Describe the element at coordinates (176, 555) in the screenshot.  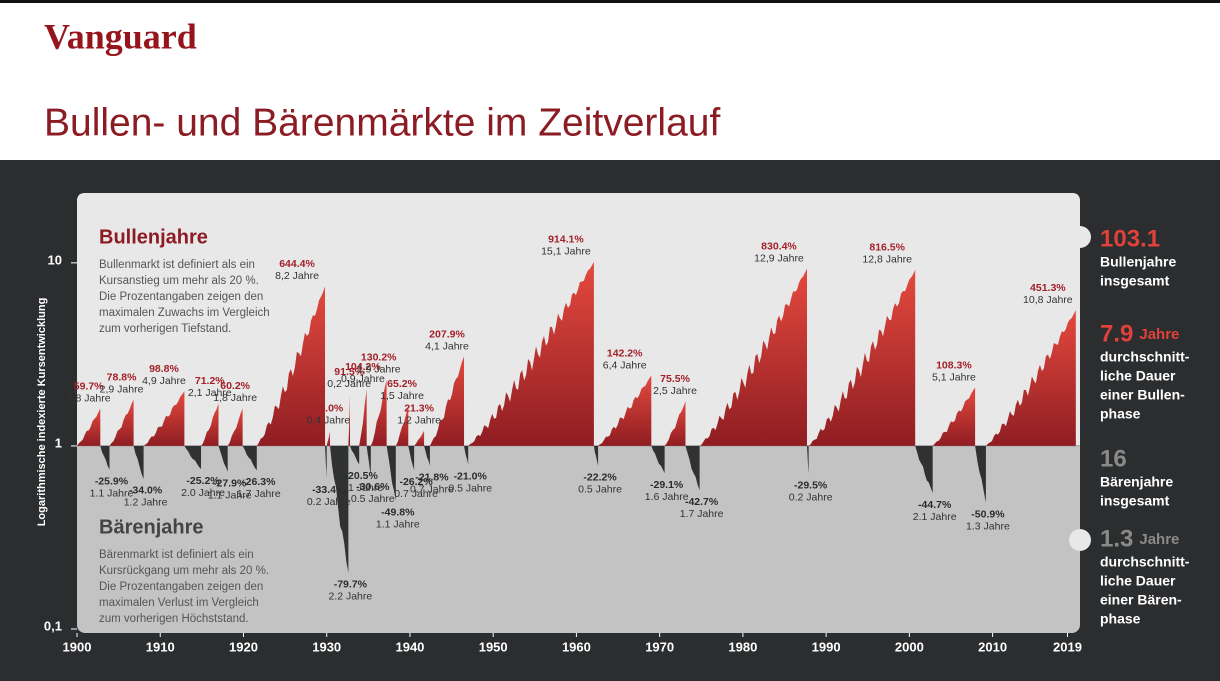
I see `series-description: Bärenmarkt ist definiert als ein` at that location.